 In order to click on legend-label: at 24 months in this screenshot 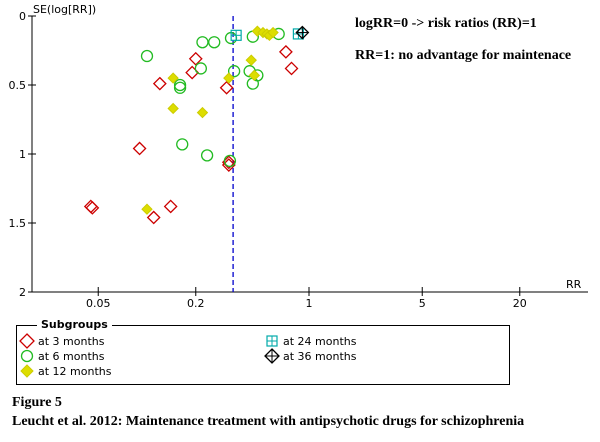, I will do `click(320, 341)`.